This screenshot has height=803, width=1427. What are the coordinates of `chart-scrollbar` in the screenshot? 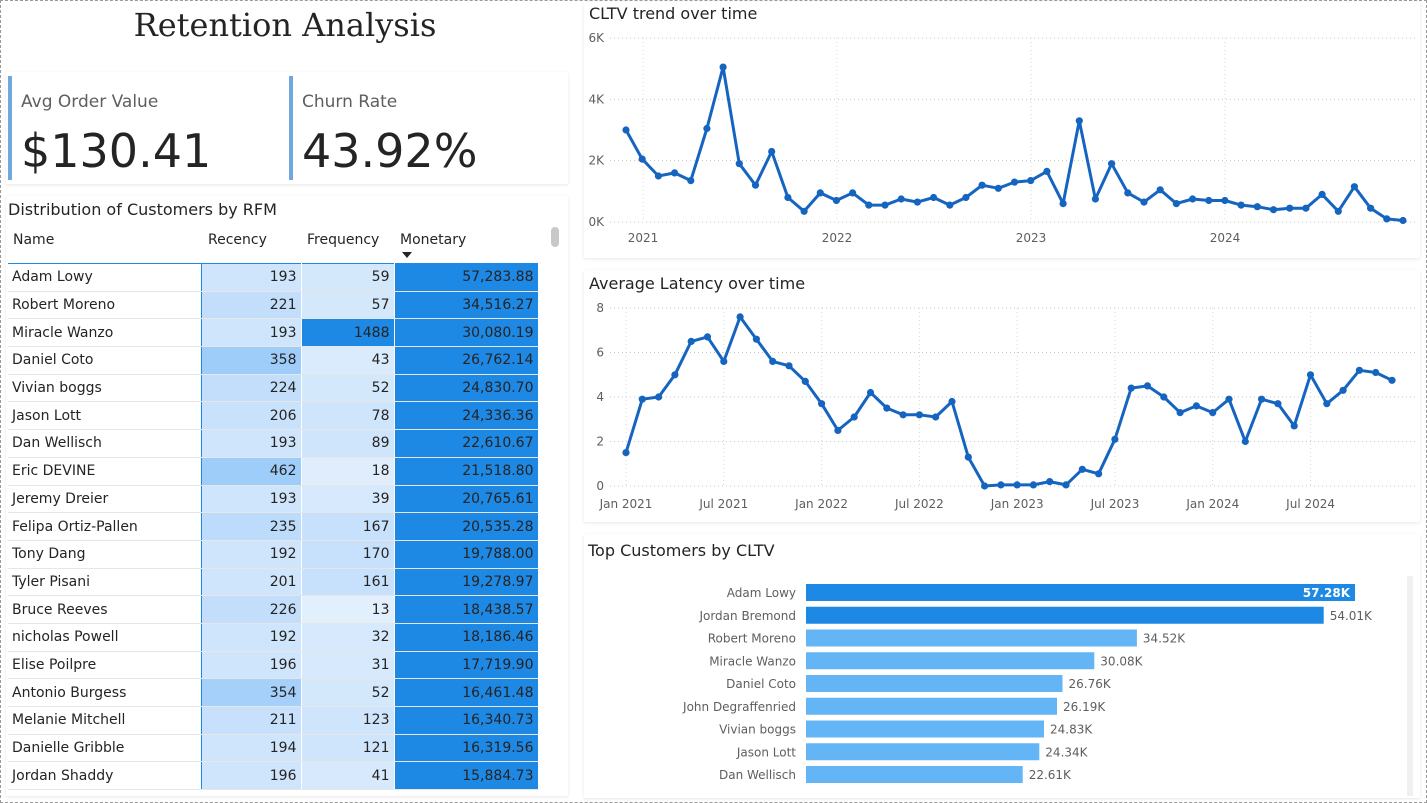 It's located at (1410, 686).